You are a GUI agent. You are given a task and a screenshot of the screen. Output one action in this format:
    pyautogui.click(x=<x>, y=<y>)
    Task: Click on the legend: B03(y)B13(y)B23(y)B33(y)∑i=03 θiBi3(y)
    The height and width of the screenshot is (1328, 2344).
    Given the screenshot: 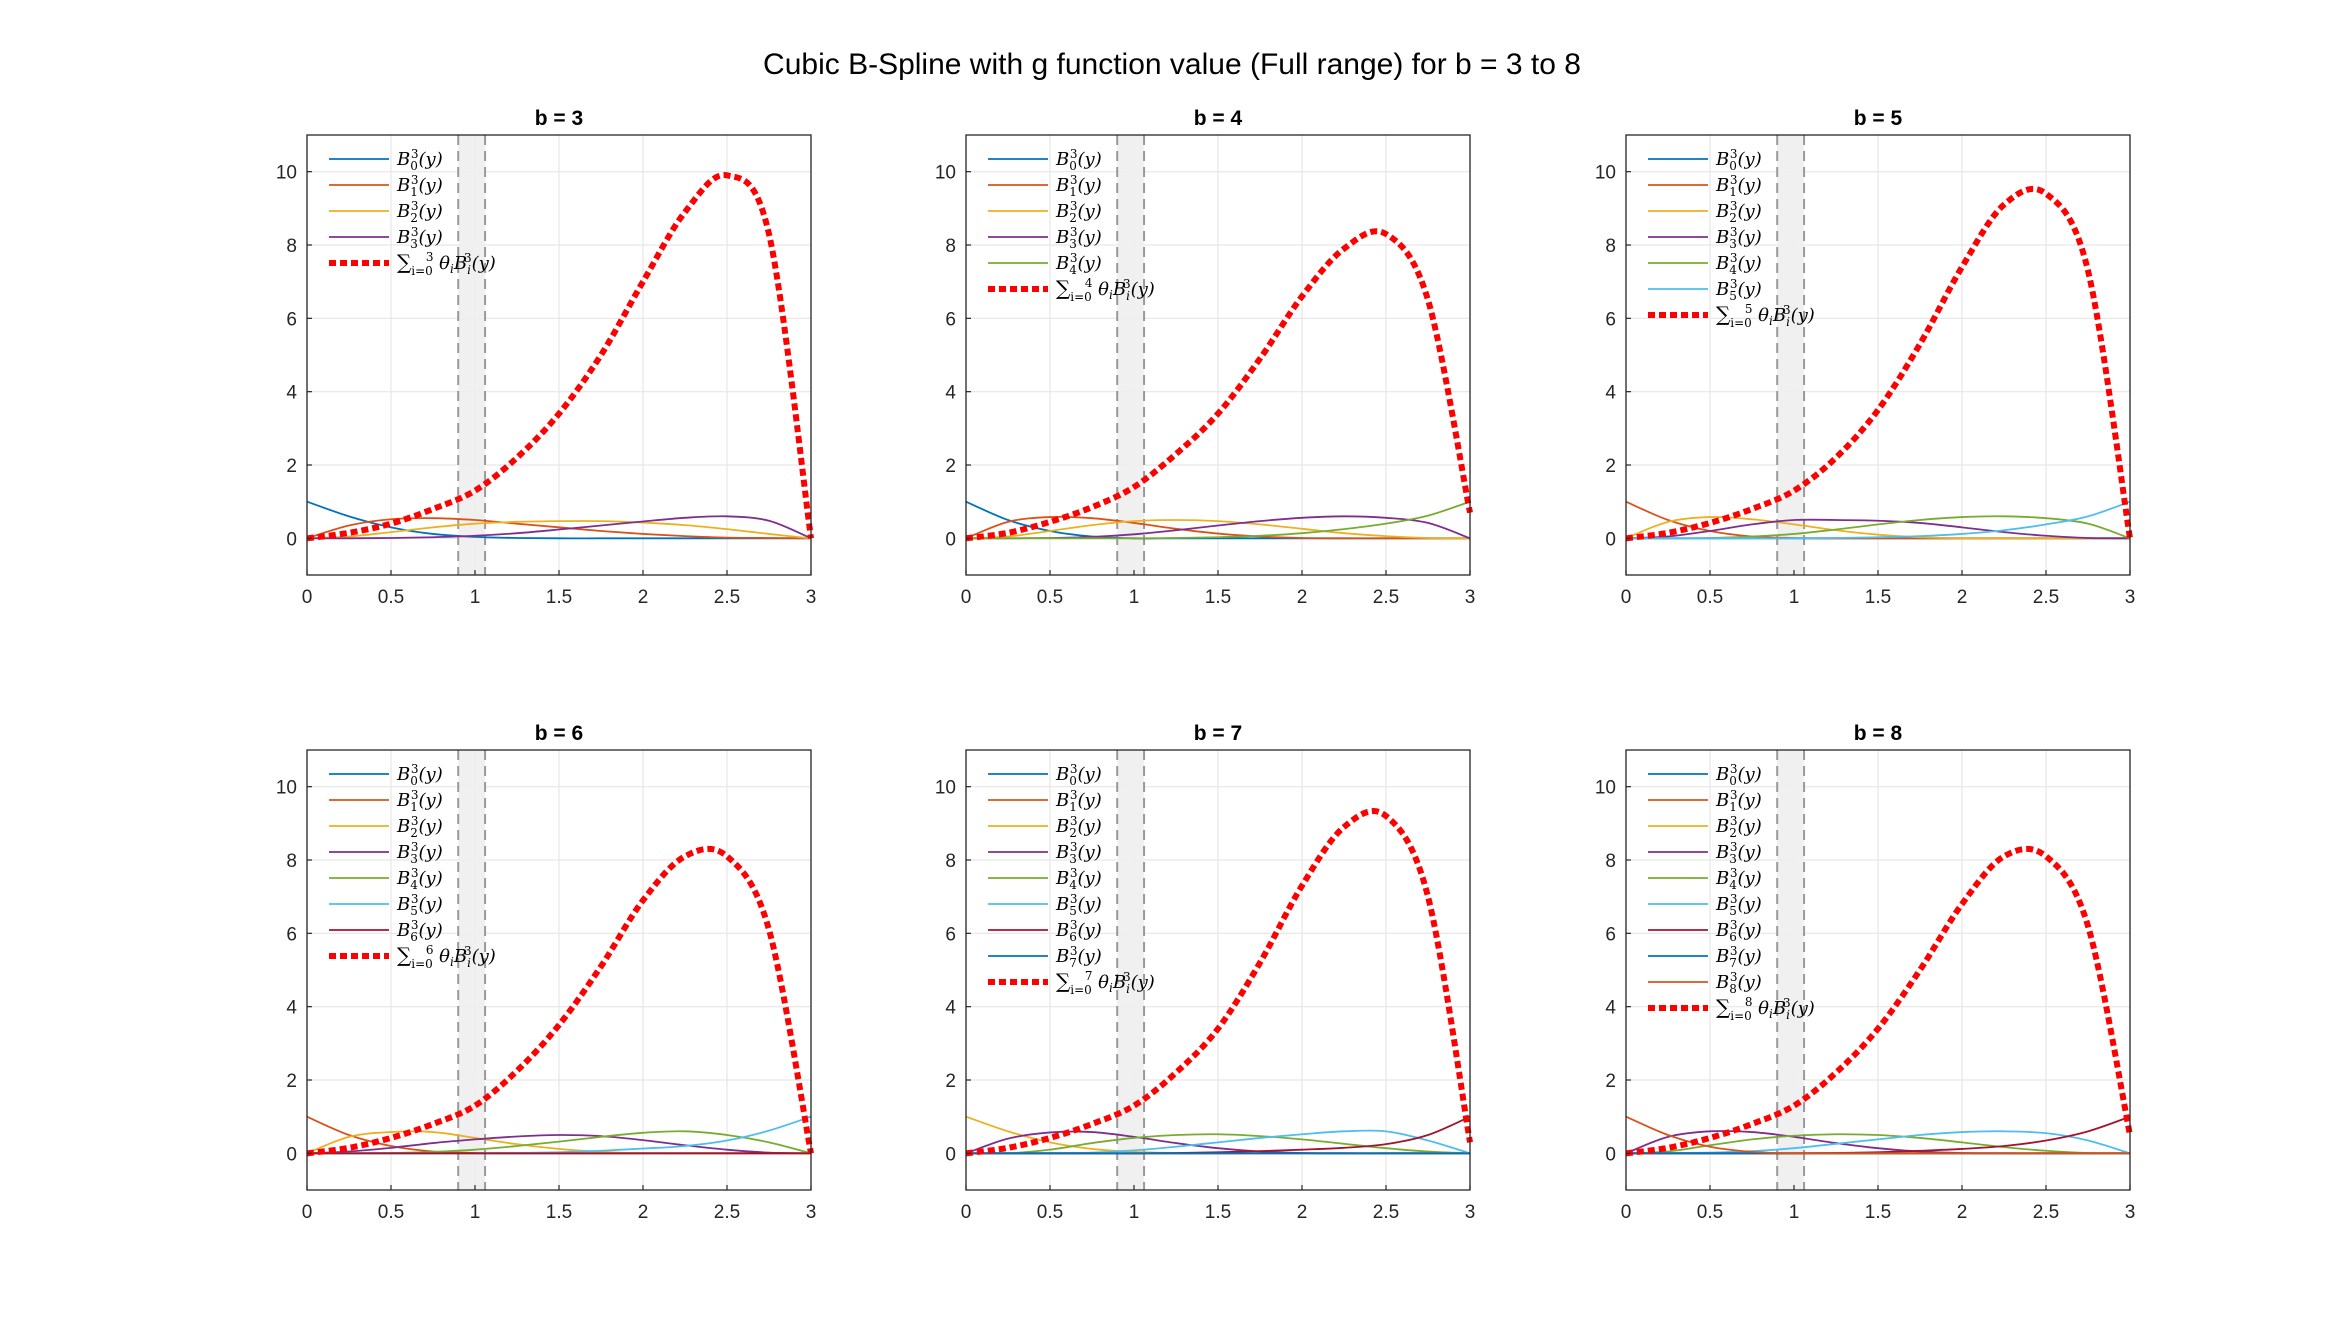 What is the action you would take?
    pyautogui.click(x=412, y=212)
    